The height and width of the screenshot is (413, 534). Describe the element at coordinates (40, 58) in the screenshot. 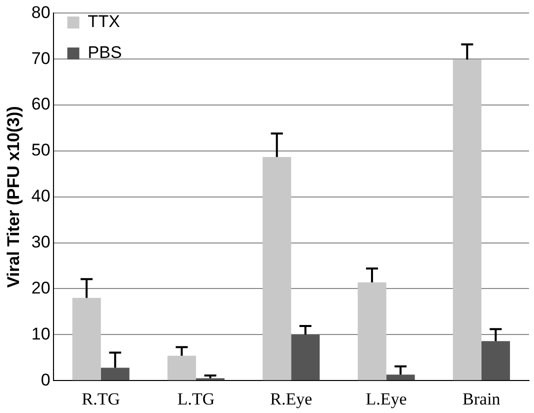

I see `y-tick-label: 70` at that location.